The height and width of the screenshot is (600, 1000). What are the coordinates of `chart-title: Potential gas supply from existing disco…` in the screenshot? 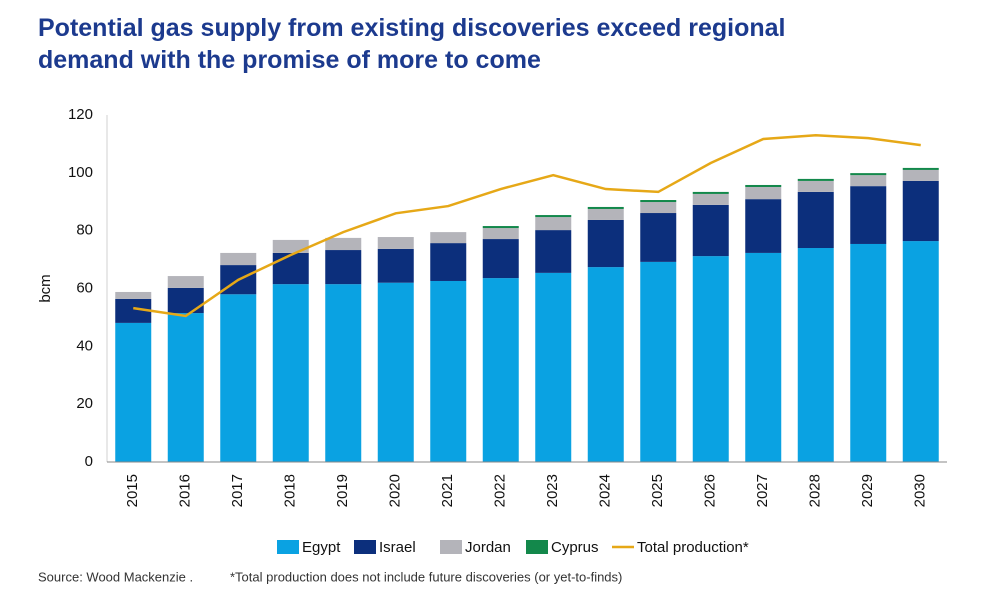 It's located at (412, 44).